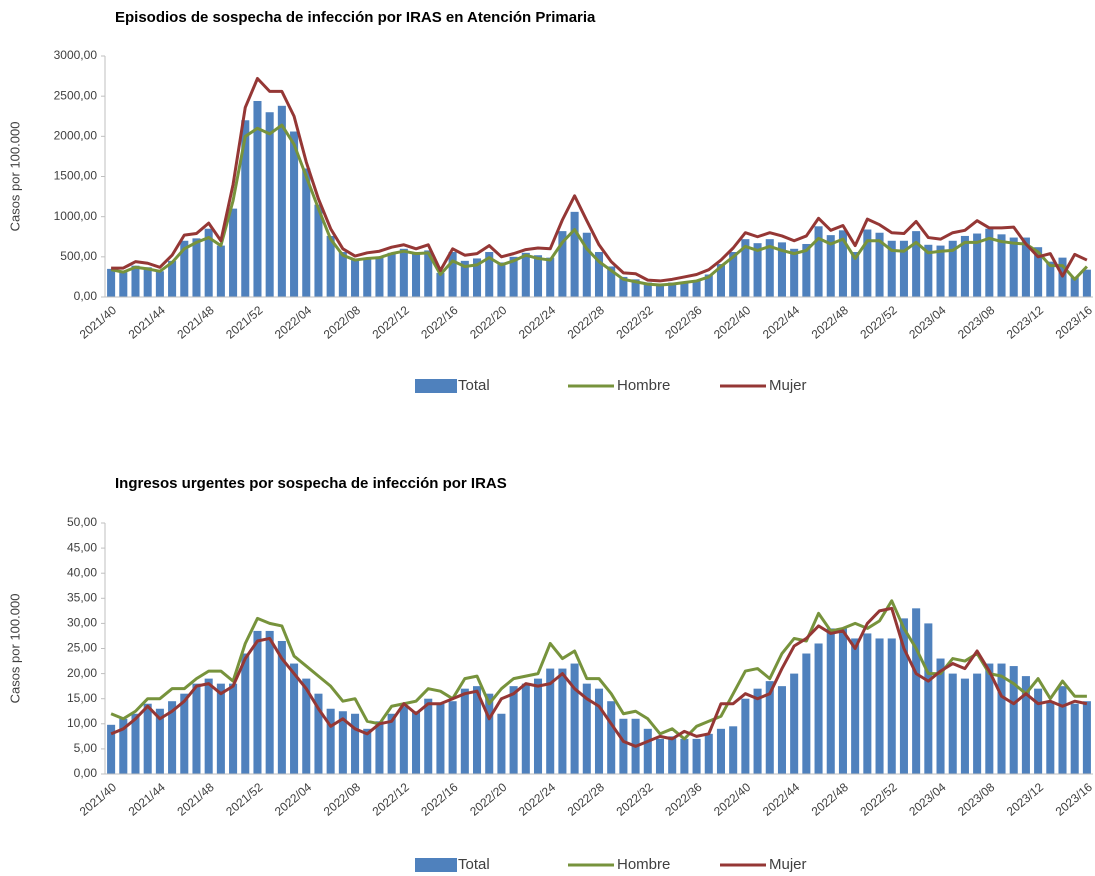 The width and height of the screenshot is (1095, 876). What do you see at coordinates (86, 773) in the screenshot?
I see `y-tick-label: 0,00` at bounding box center [86, 773].